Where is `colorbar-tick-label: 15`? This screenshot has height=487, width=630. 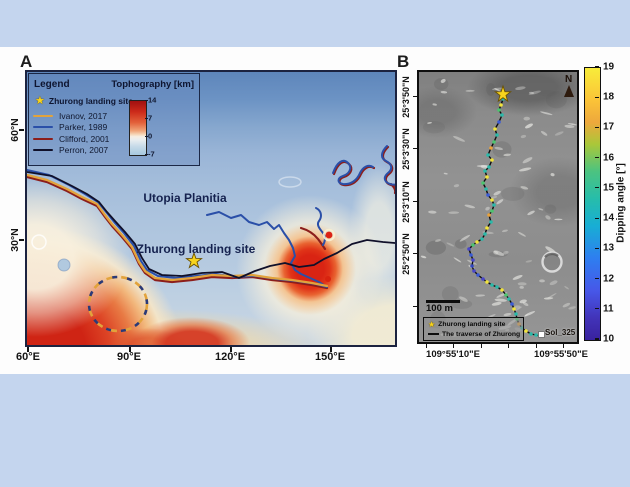
colorbar-tick-label: 15 is located at coordinates (609, 188).